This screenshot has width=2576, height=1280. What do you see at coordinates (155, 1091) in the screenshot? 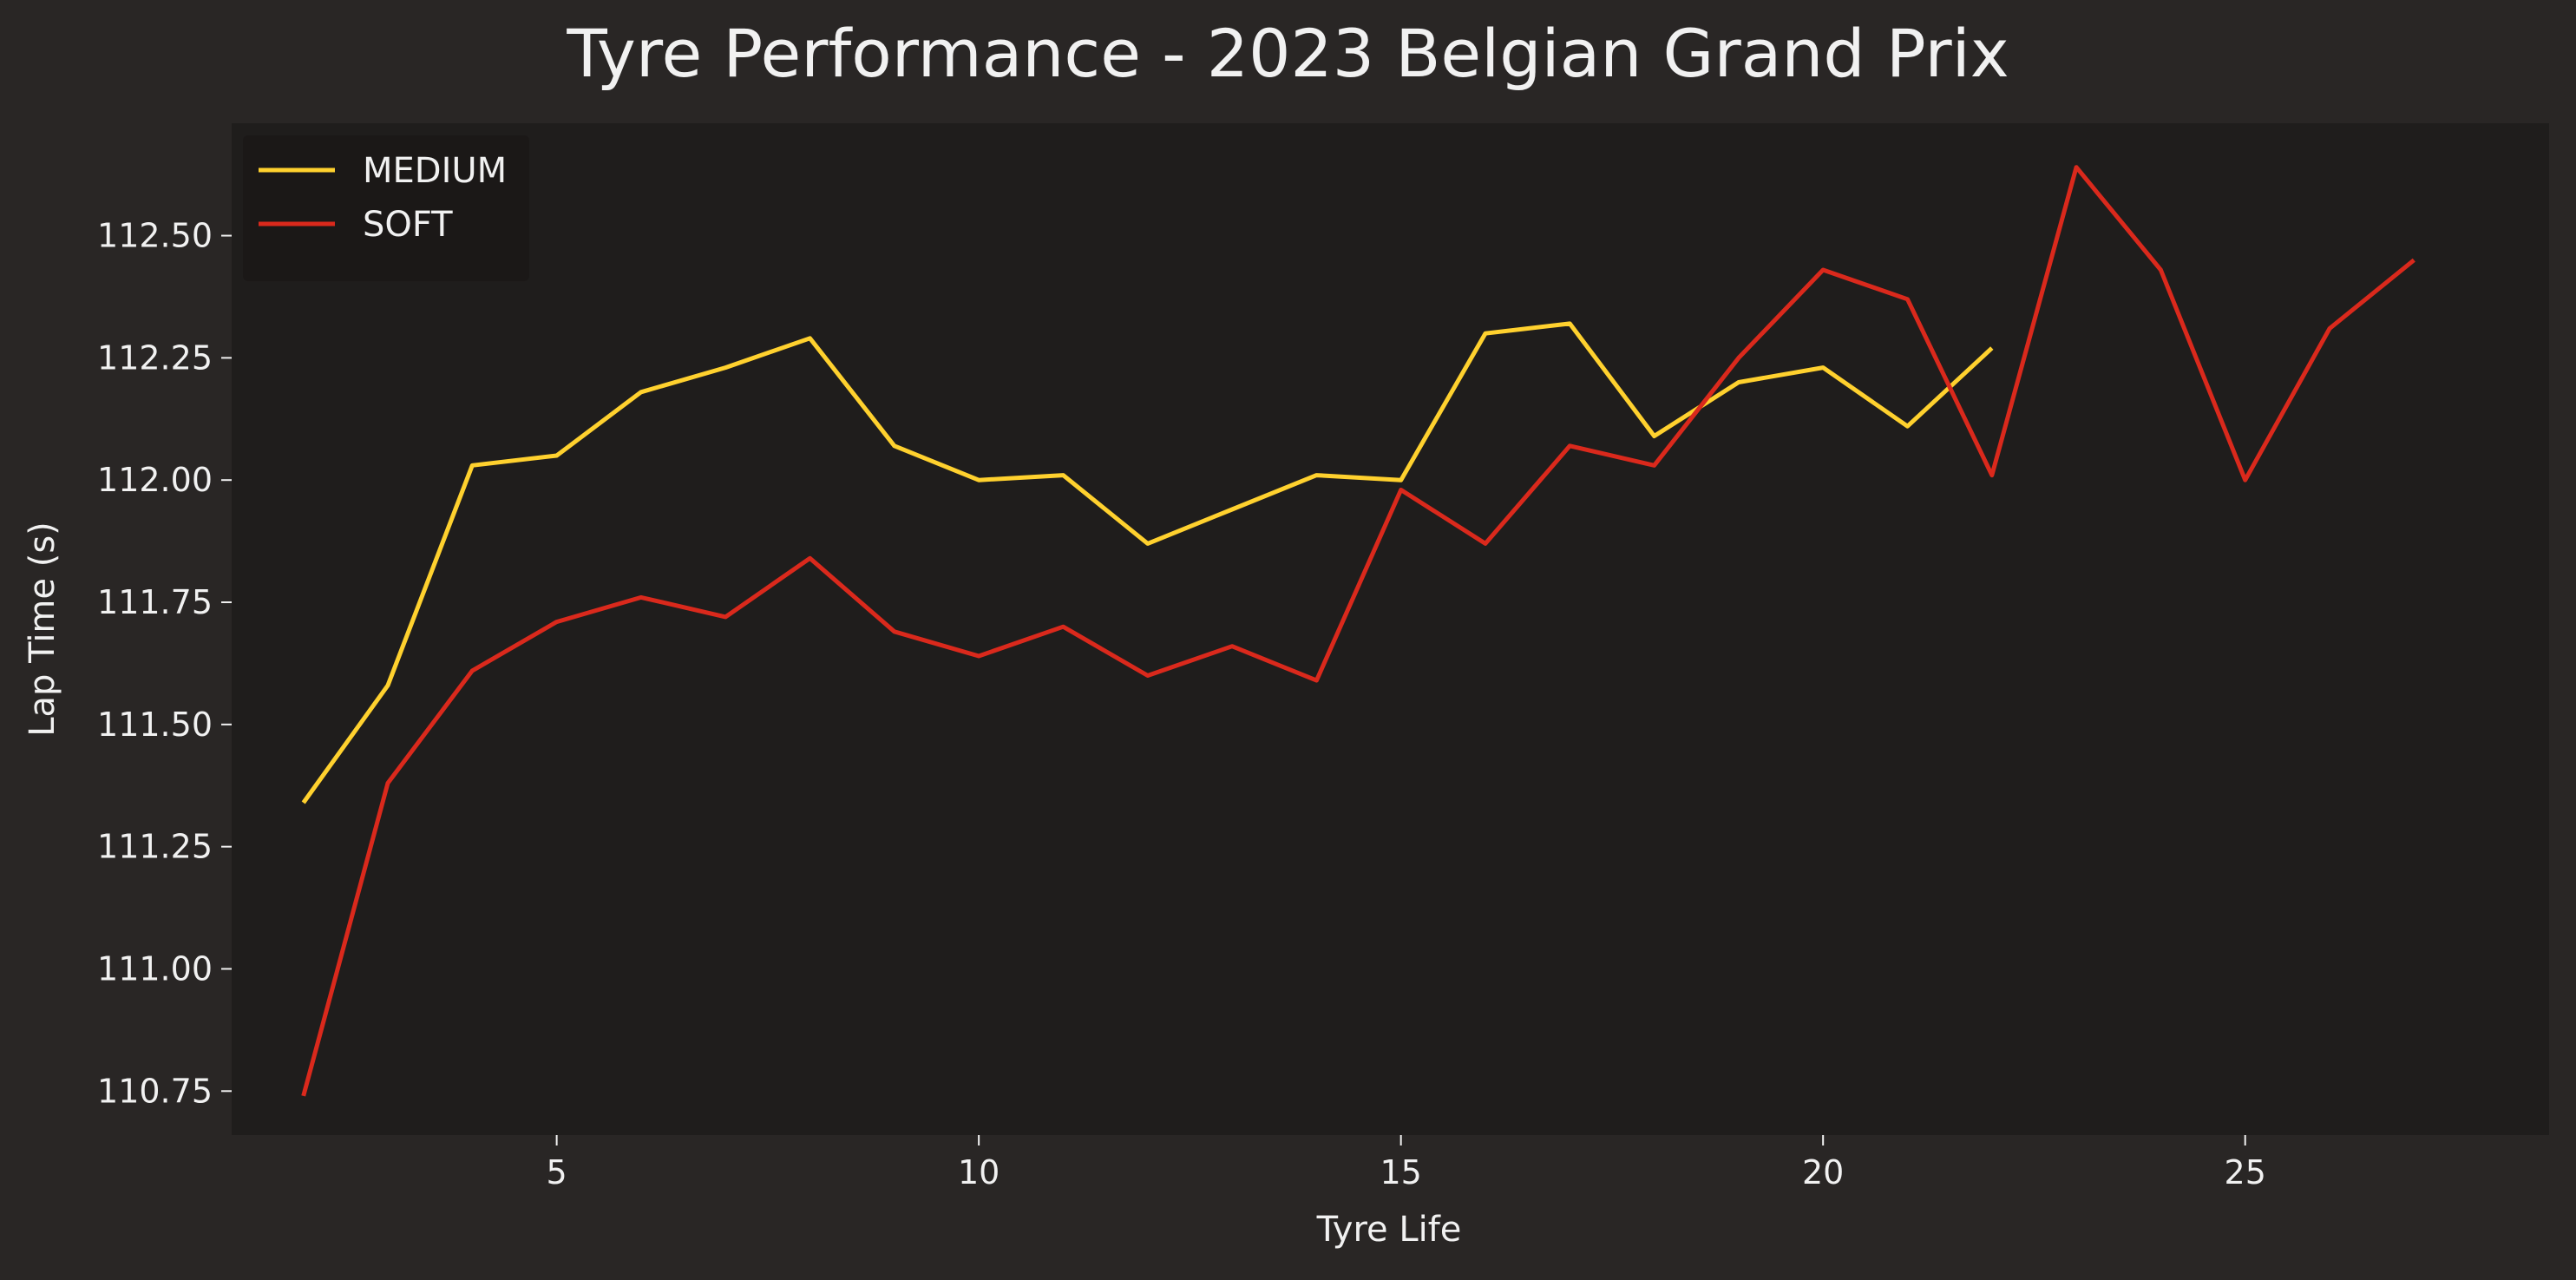
I see `y-tick-label: 110.75` at bounding box center [155, 1091].